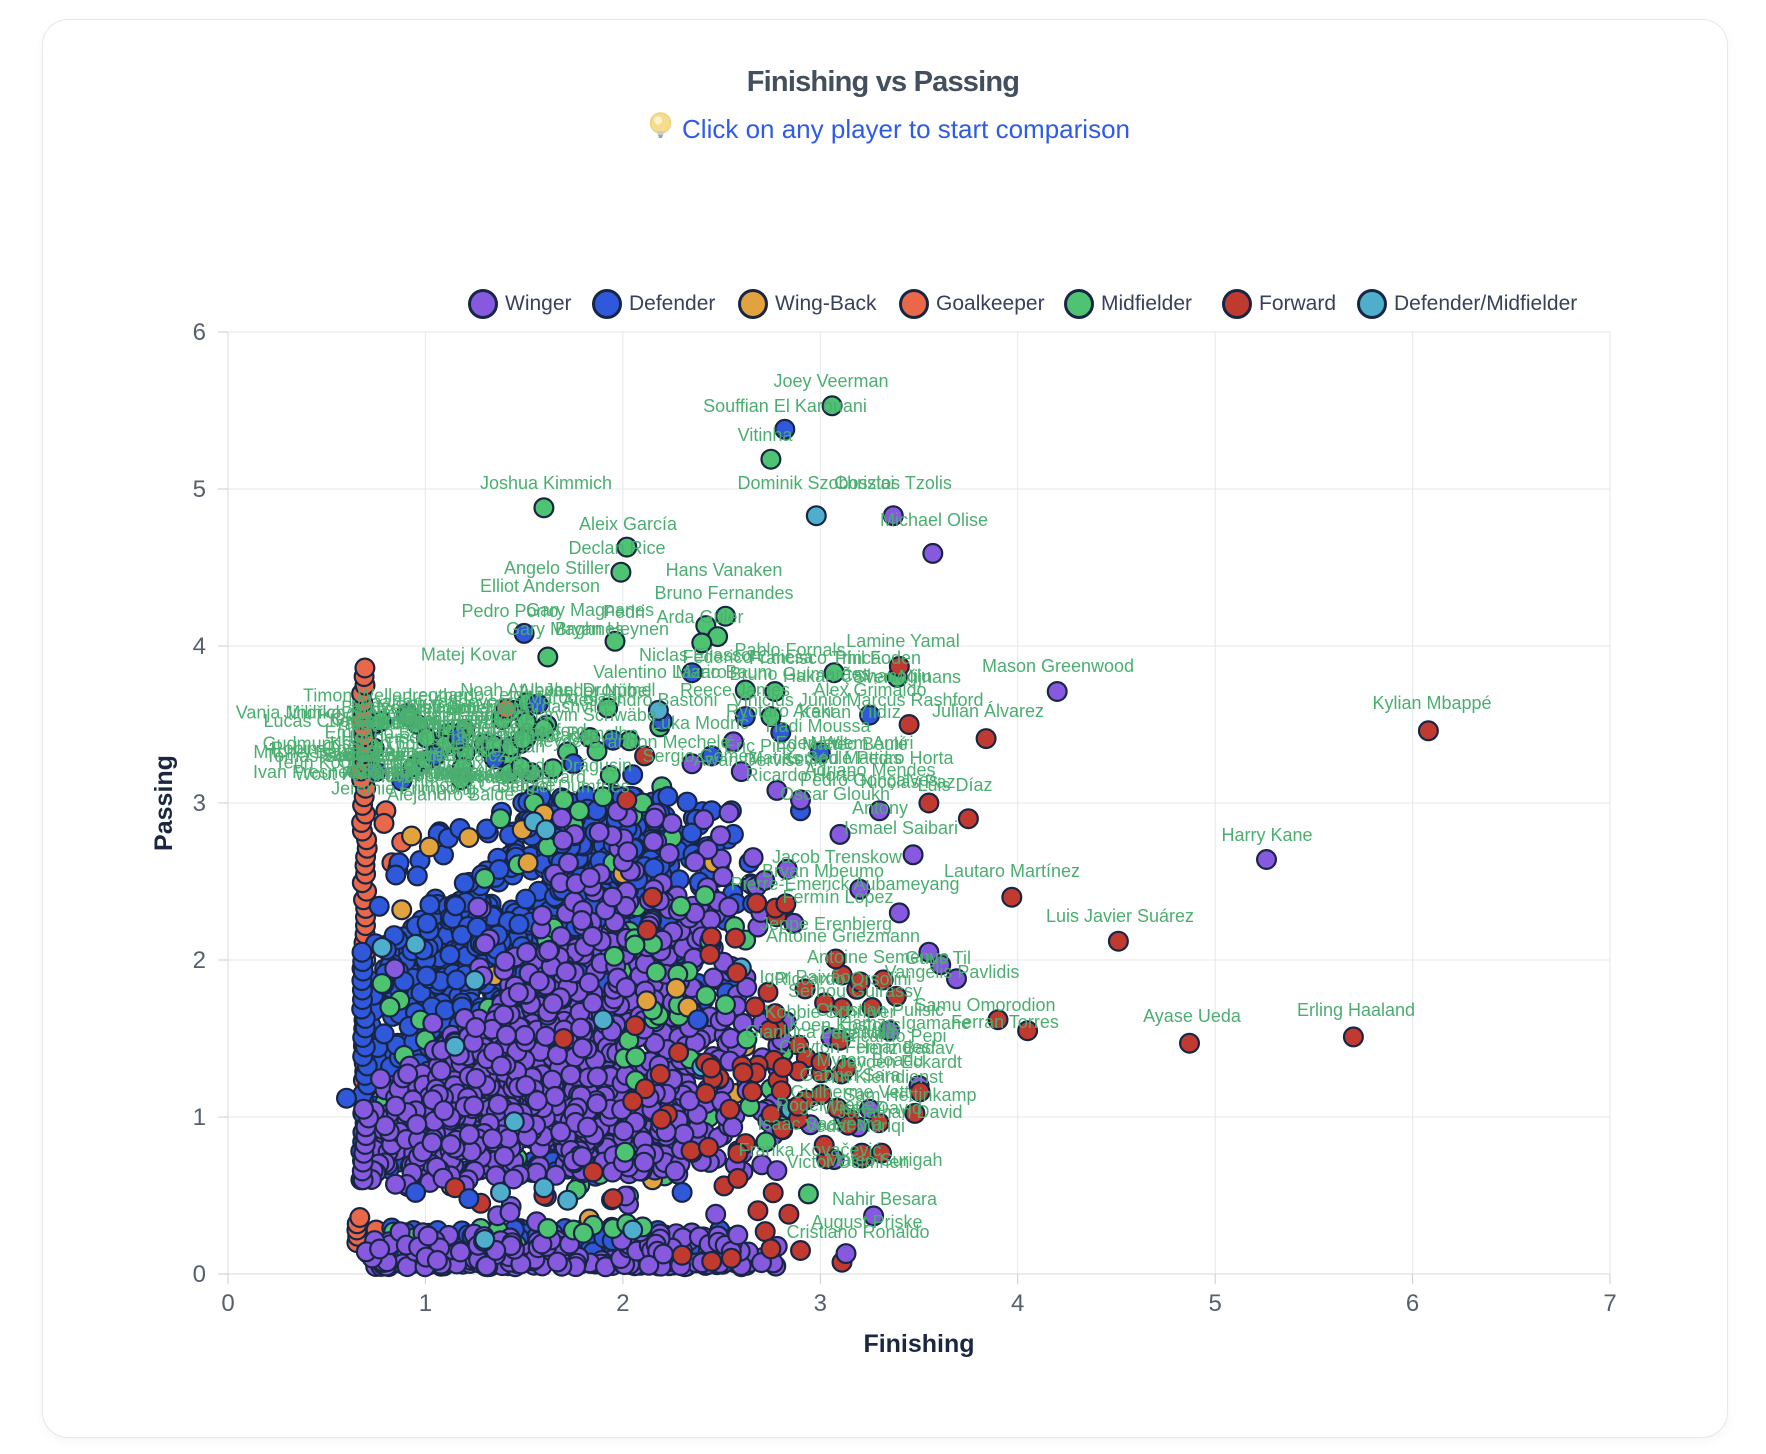  I want to click on svg-text: Roger Ibañez, so click(830, 1105).